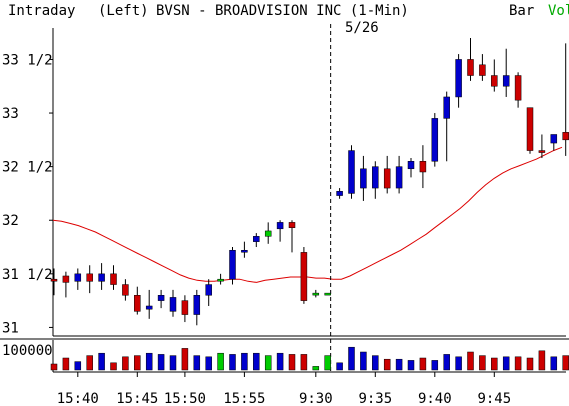 The image size is (569, 406). Describe the element at coordinates (123, 11) in the screenshot. I see `axis-side-label: (Left)` at that location.